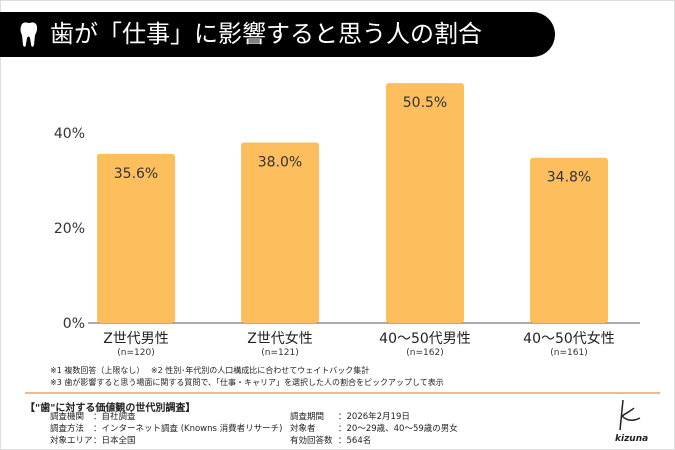 The width and height of the screenshot is (675, 450). Describe the element at coordinates (630, 415) in the screenshot. I see `kizuna-logo-signature` at that location.